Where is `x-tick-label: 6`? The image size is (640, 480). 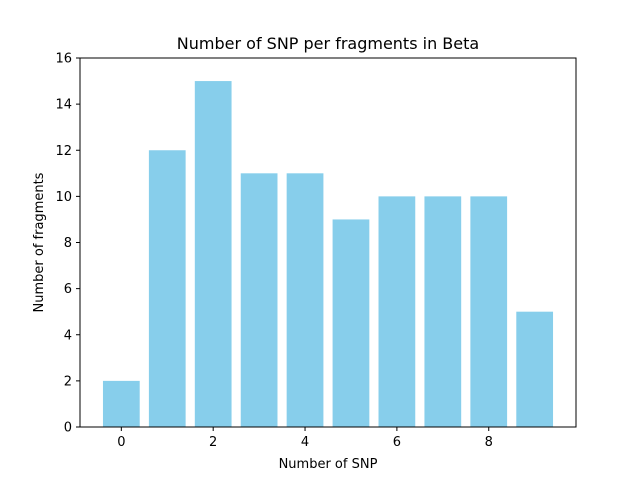
x-tick-label: 6 is located at coordinates (397, 442).